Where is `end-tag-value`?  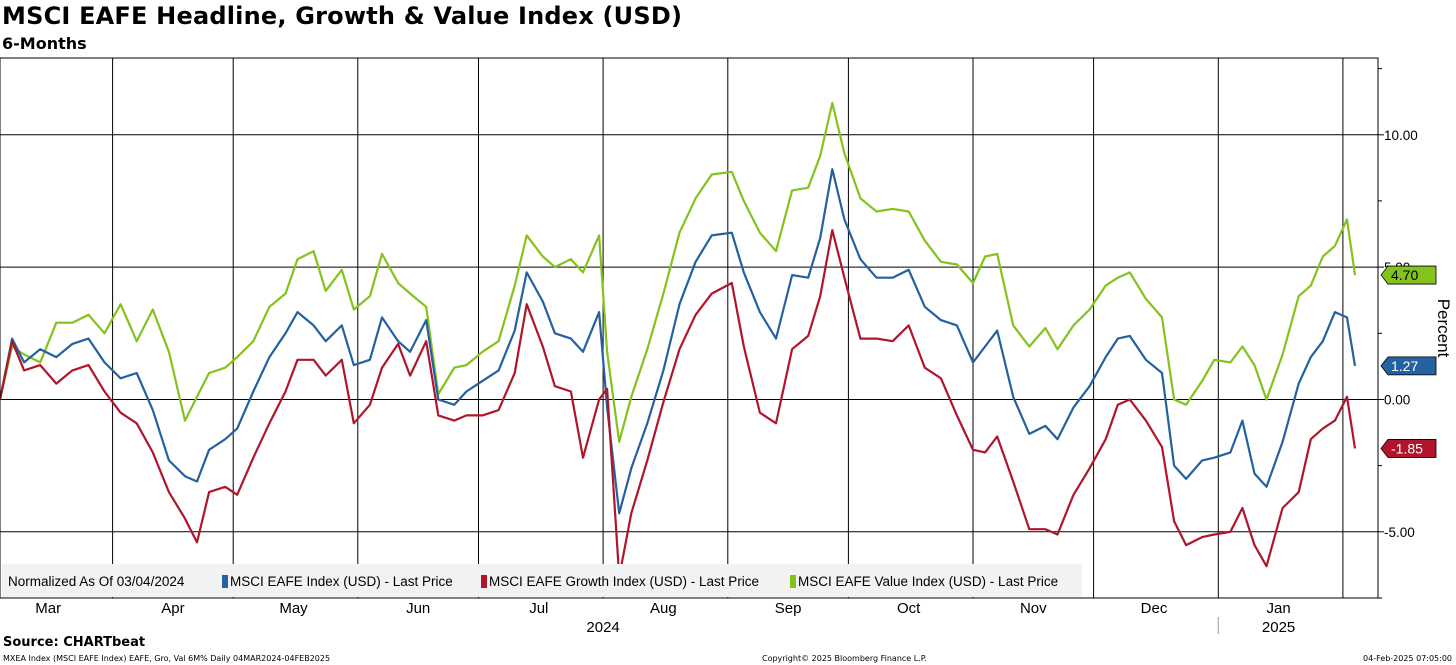 end-tag-value is located at coordinates (1408, 275).